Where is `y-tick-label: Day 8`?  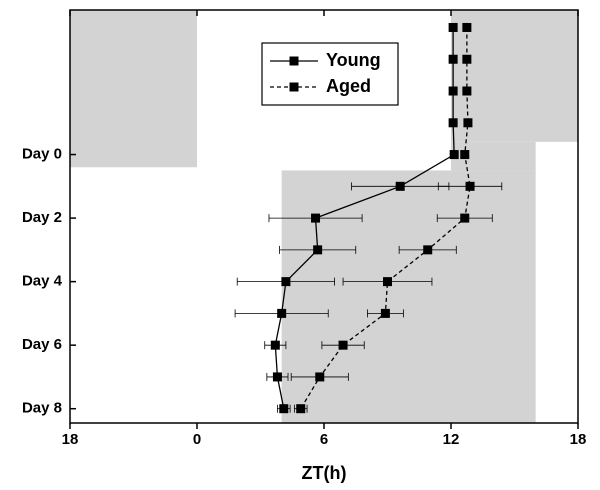
y-tick-label: Day 8 is located at coordinates (42, 408).